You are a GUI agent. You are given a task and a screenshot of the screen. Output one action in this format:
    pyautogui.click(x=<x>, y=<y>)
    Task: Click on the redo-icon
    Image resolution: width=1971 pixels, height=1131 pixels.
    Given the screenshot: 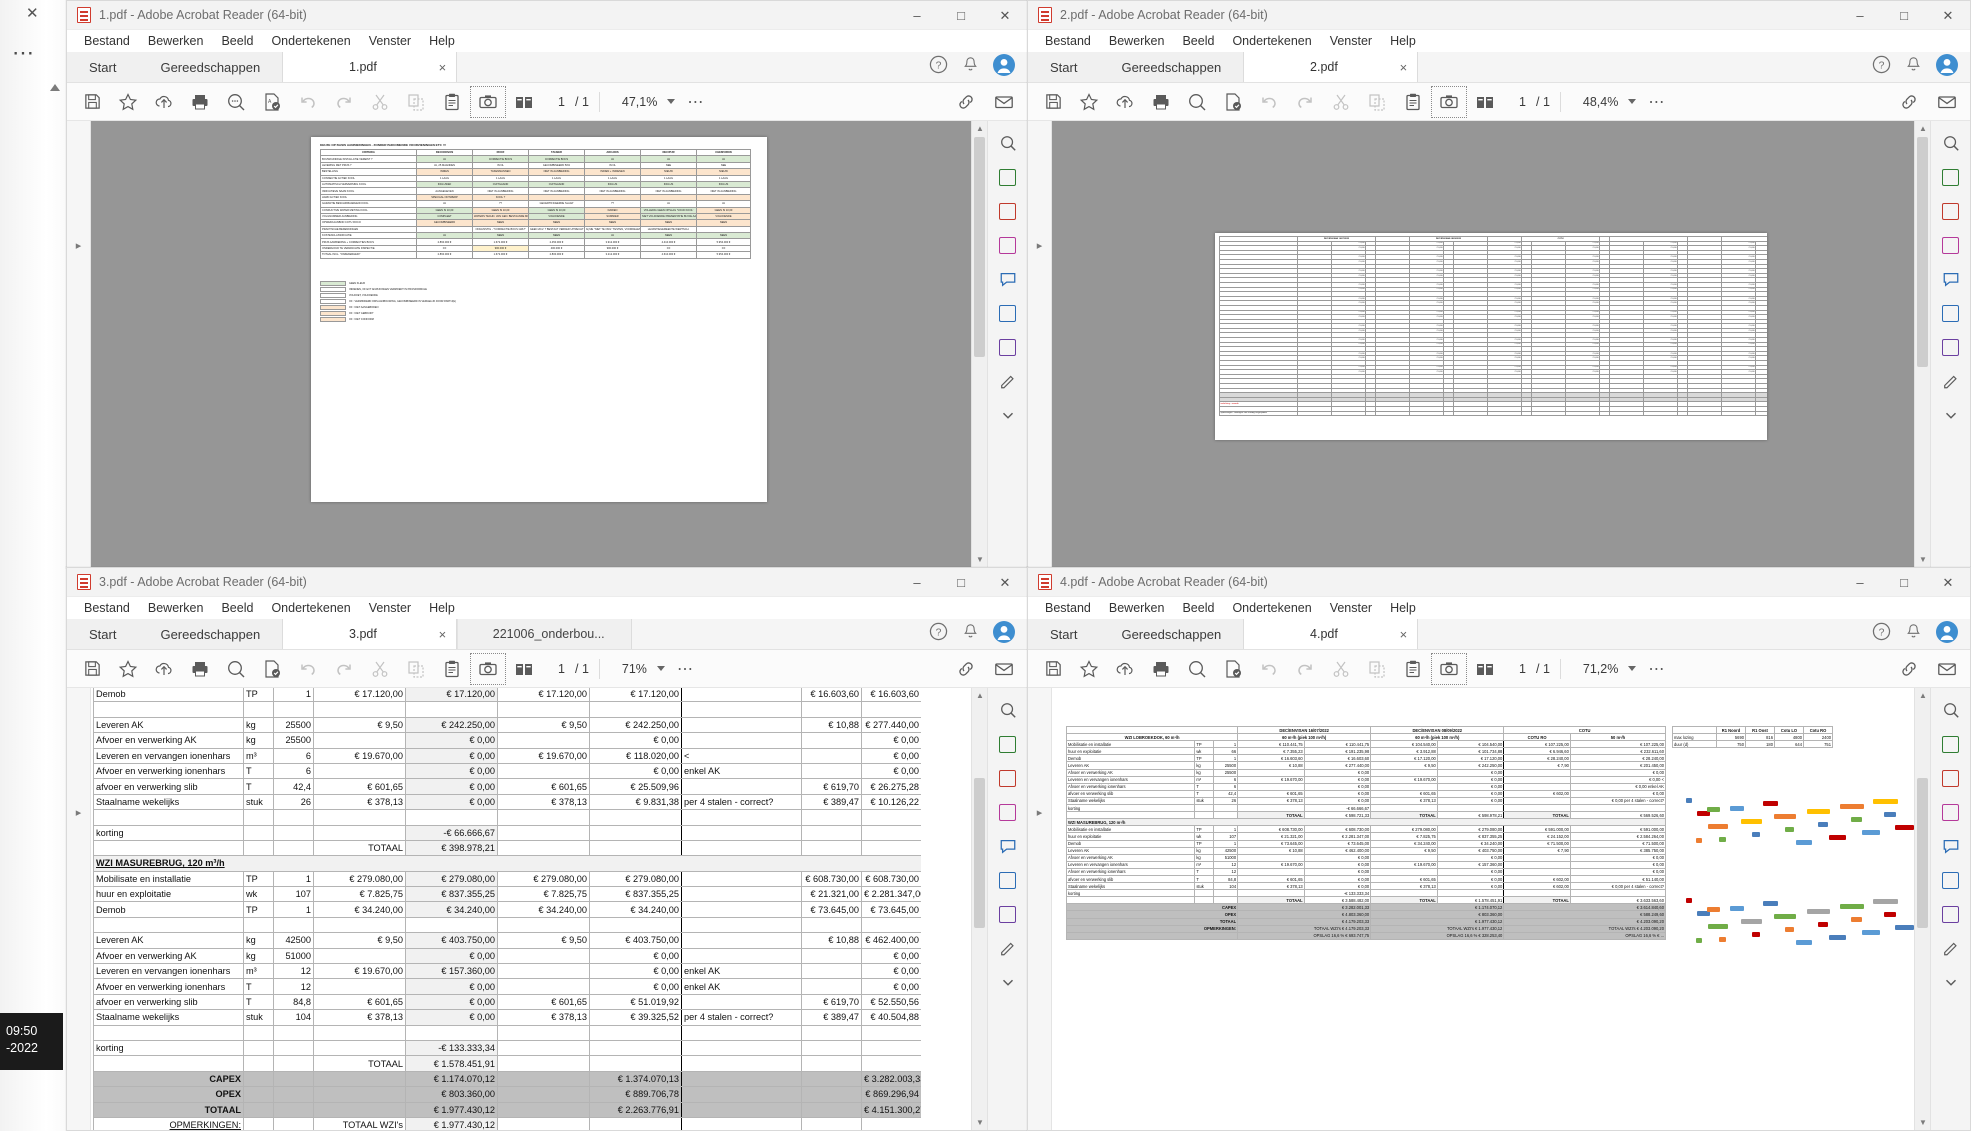 What is the action you would take?
    pyautogui.click(x=1305, y=669)
    